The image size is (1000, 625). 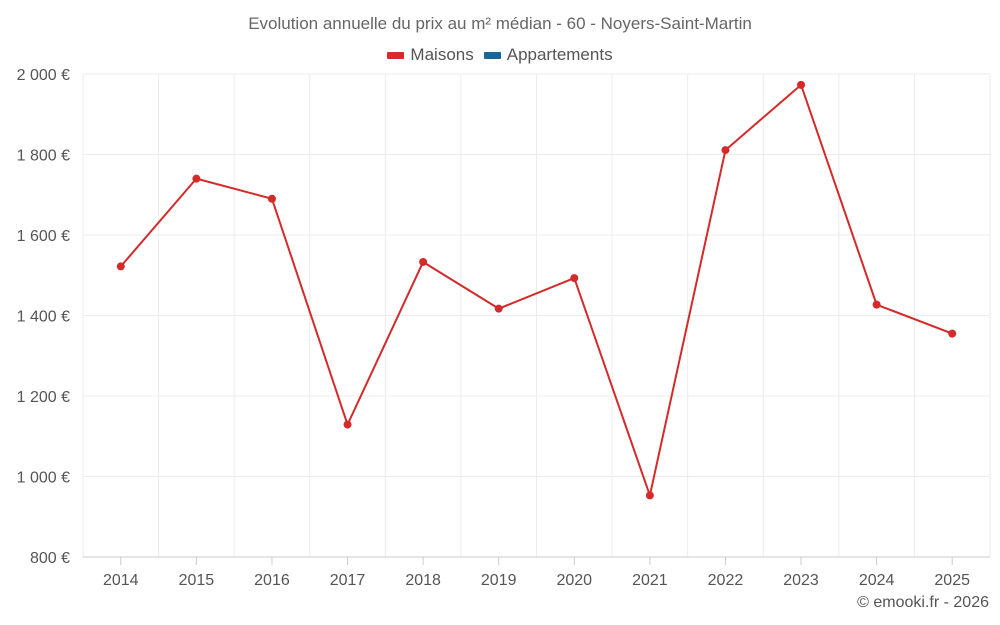 I want to click on y-tick-label: 1 200 €, so click(x=43, y=397).